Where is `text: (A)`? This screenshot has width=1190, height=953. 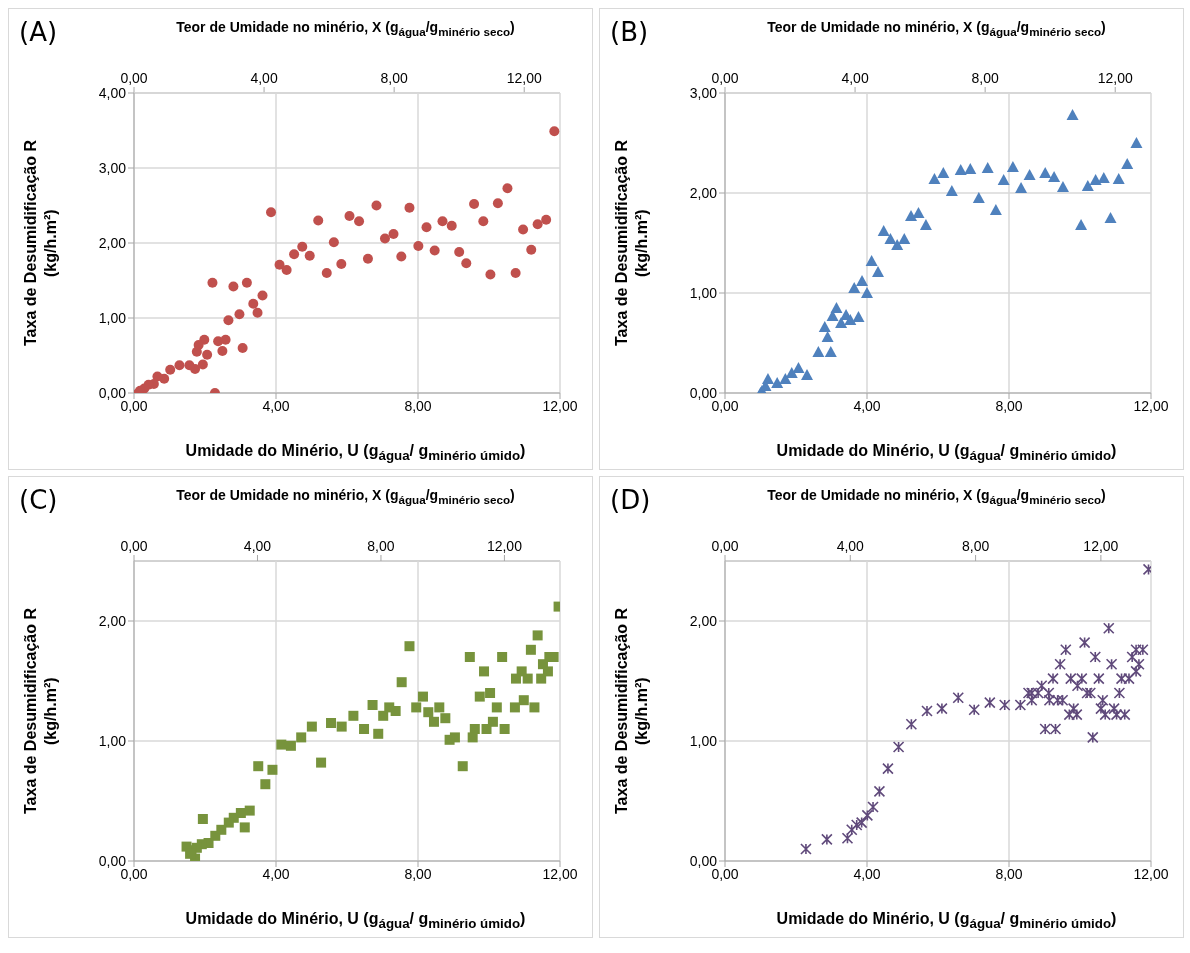 text: (A) is located at coordinates (38, 32).